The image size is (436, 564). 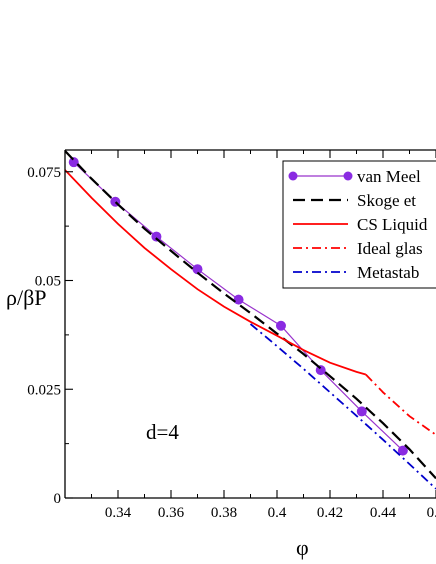 I want to click on y-tick-label: 0.075, so click(x=44, y=173).